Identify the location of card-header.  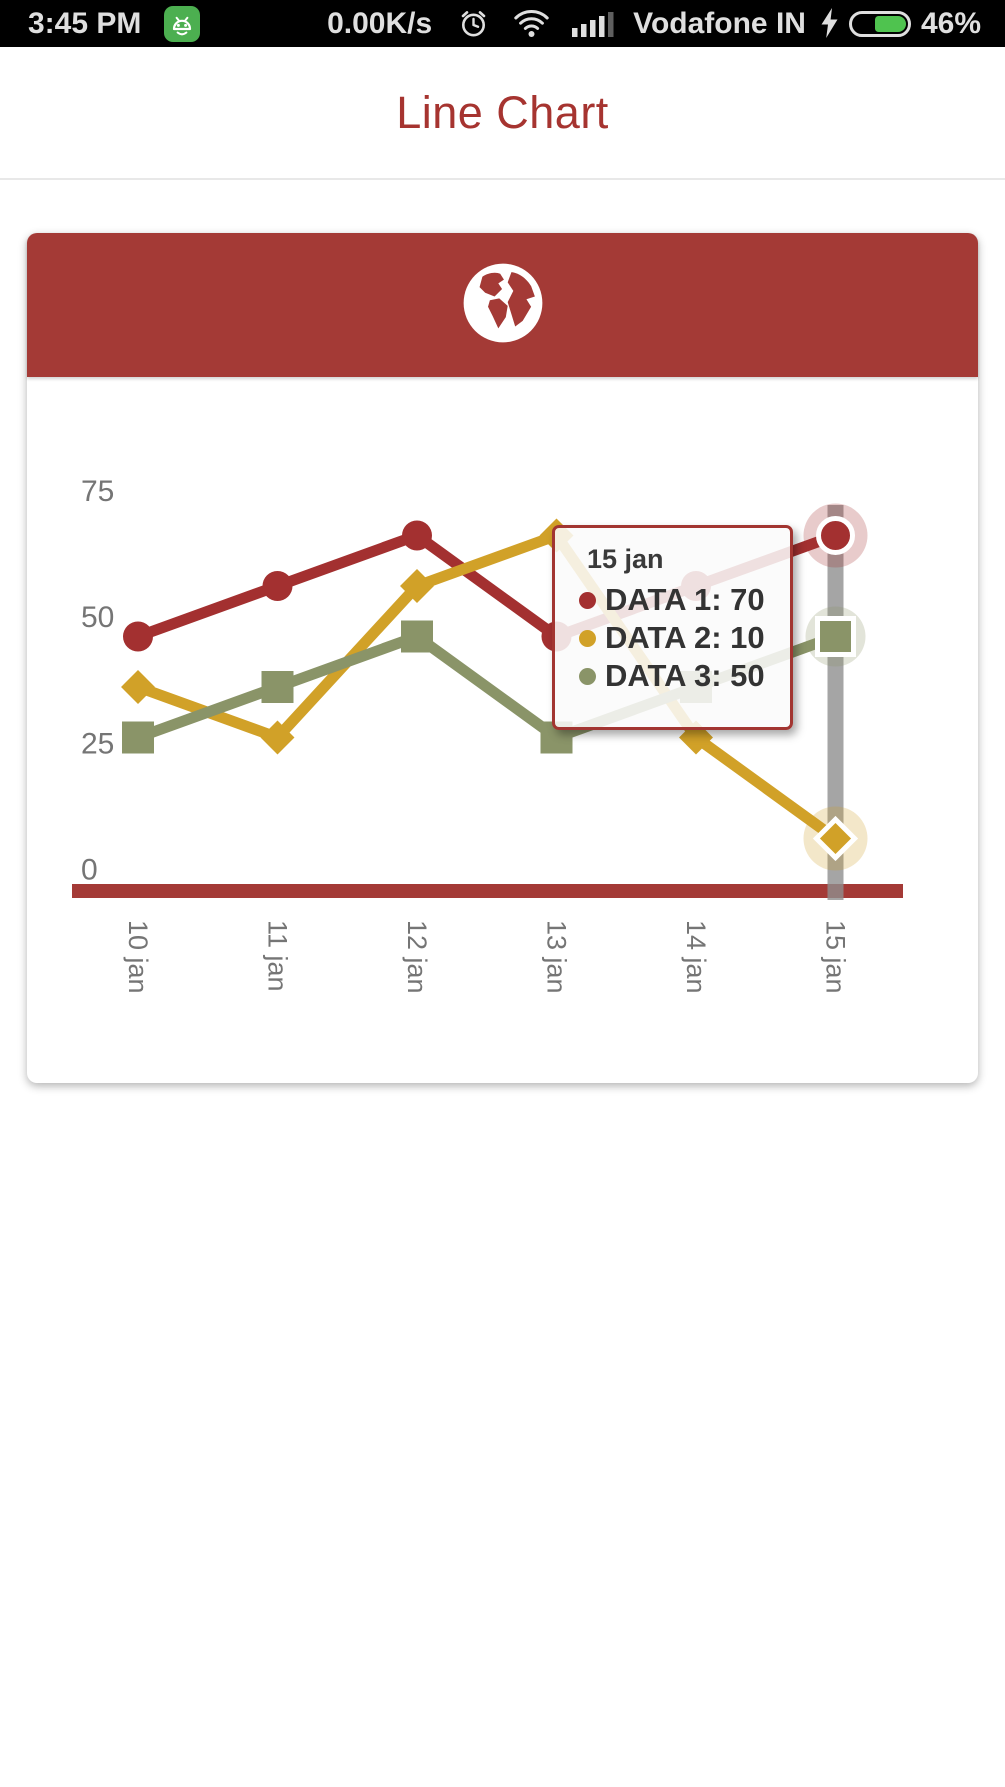
(502, 305).